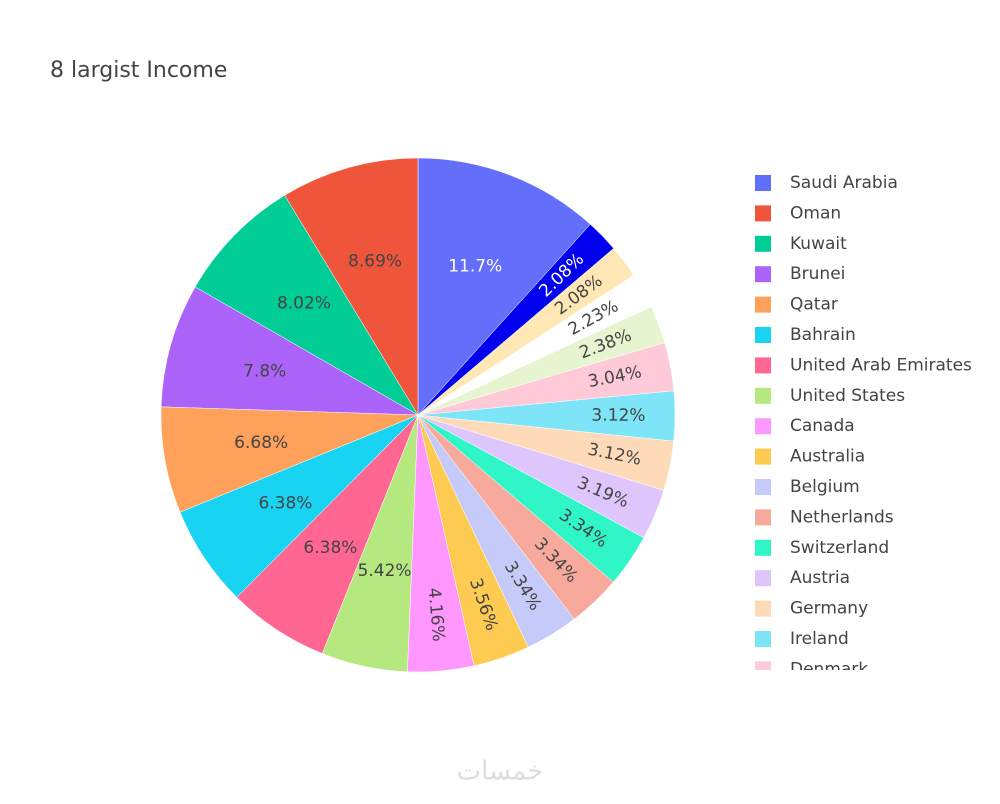  Describe the element at coordinates (881, 365) in the screenshot. I see `legend-label: United Arab Emirates` at that location.